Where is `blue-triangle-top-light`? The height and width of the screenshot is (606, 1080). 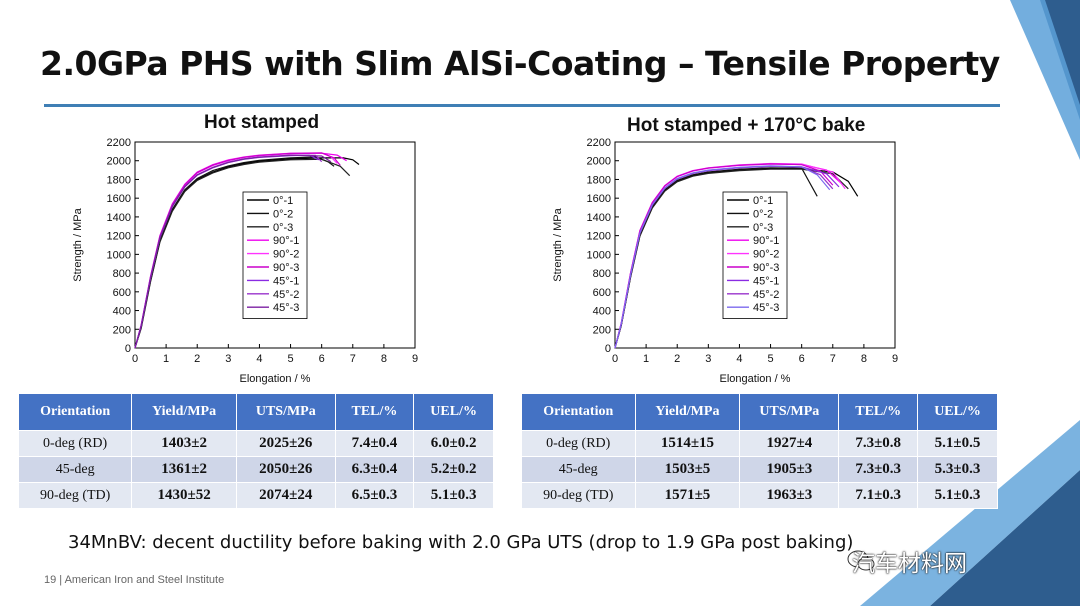
blue-triangle-top-light is located at coordinates (1045, 80).